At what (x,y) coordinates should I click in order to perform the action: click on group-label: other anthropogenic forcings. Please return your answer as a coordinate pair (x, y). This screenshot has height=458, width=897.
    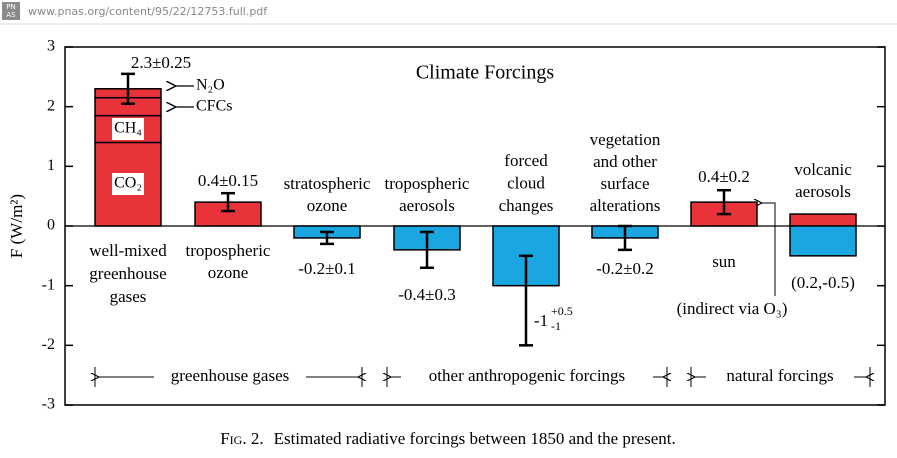
    Looking at the image, I should click on (527, 375).